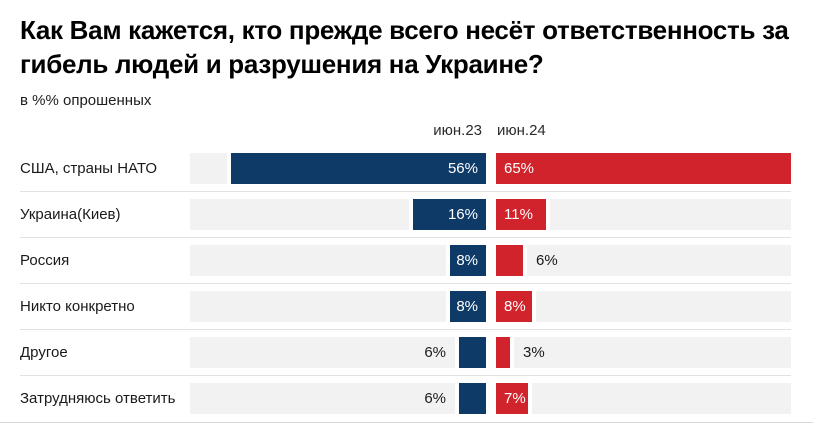 The height and width of the screenshot is (425, 813). I want to click on bar-cell-июн.24: 65%, so click(643, 168).